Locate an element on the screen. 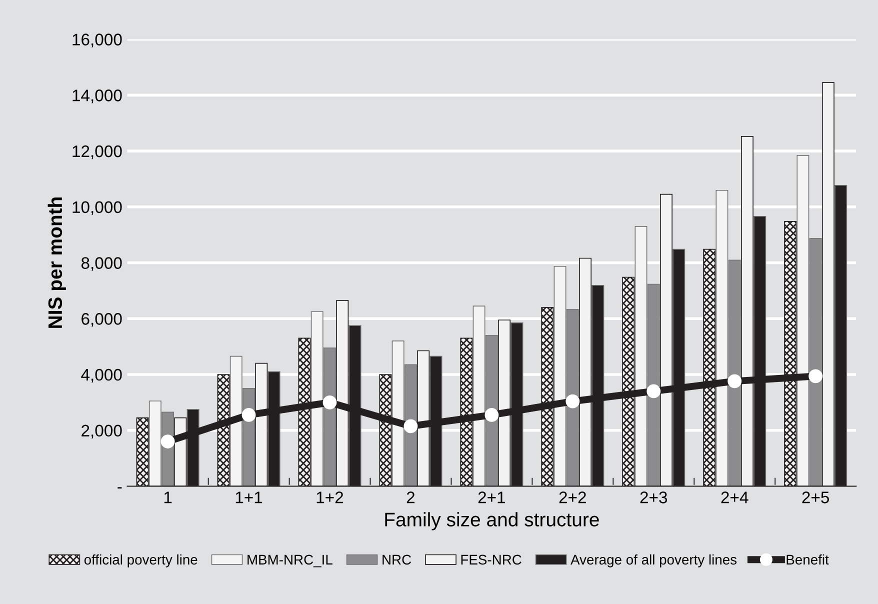 The image size is (878, 604). x-tick-label: 2+1 is located at coordinates (492, 498).